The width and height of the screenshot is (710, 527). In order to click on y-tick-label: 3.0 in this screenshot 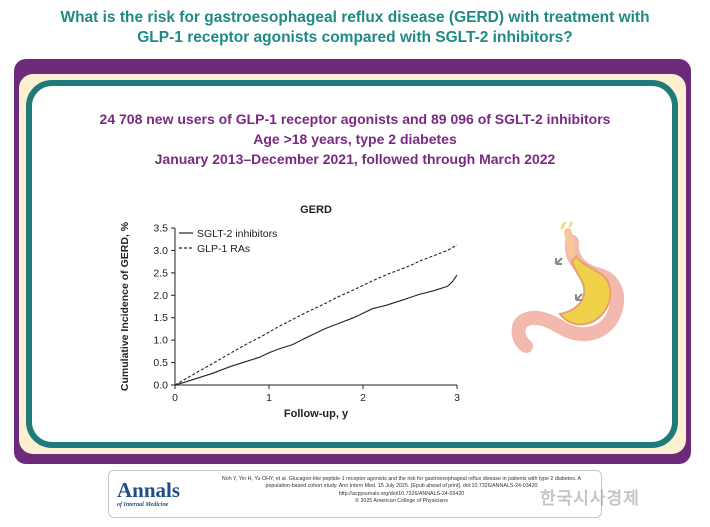, I will do `click(160, 251)`.